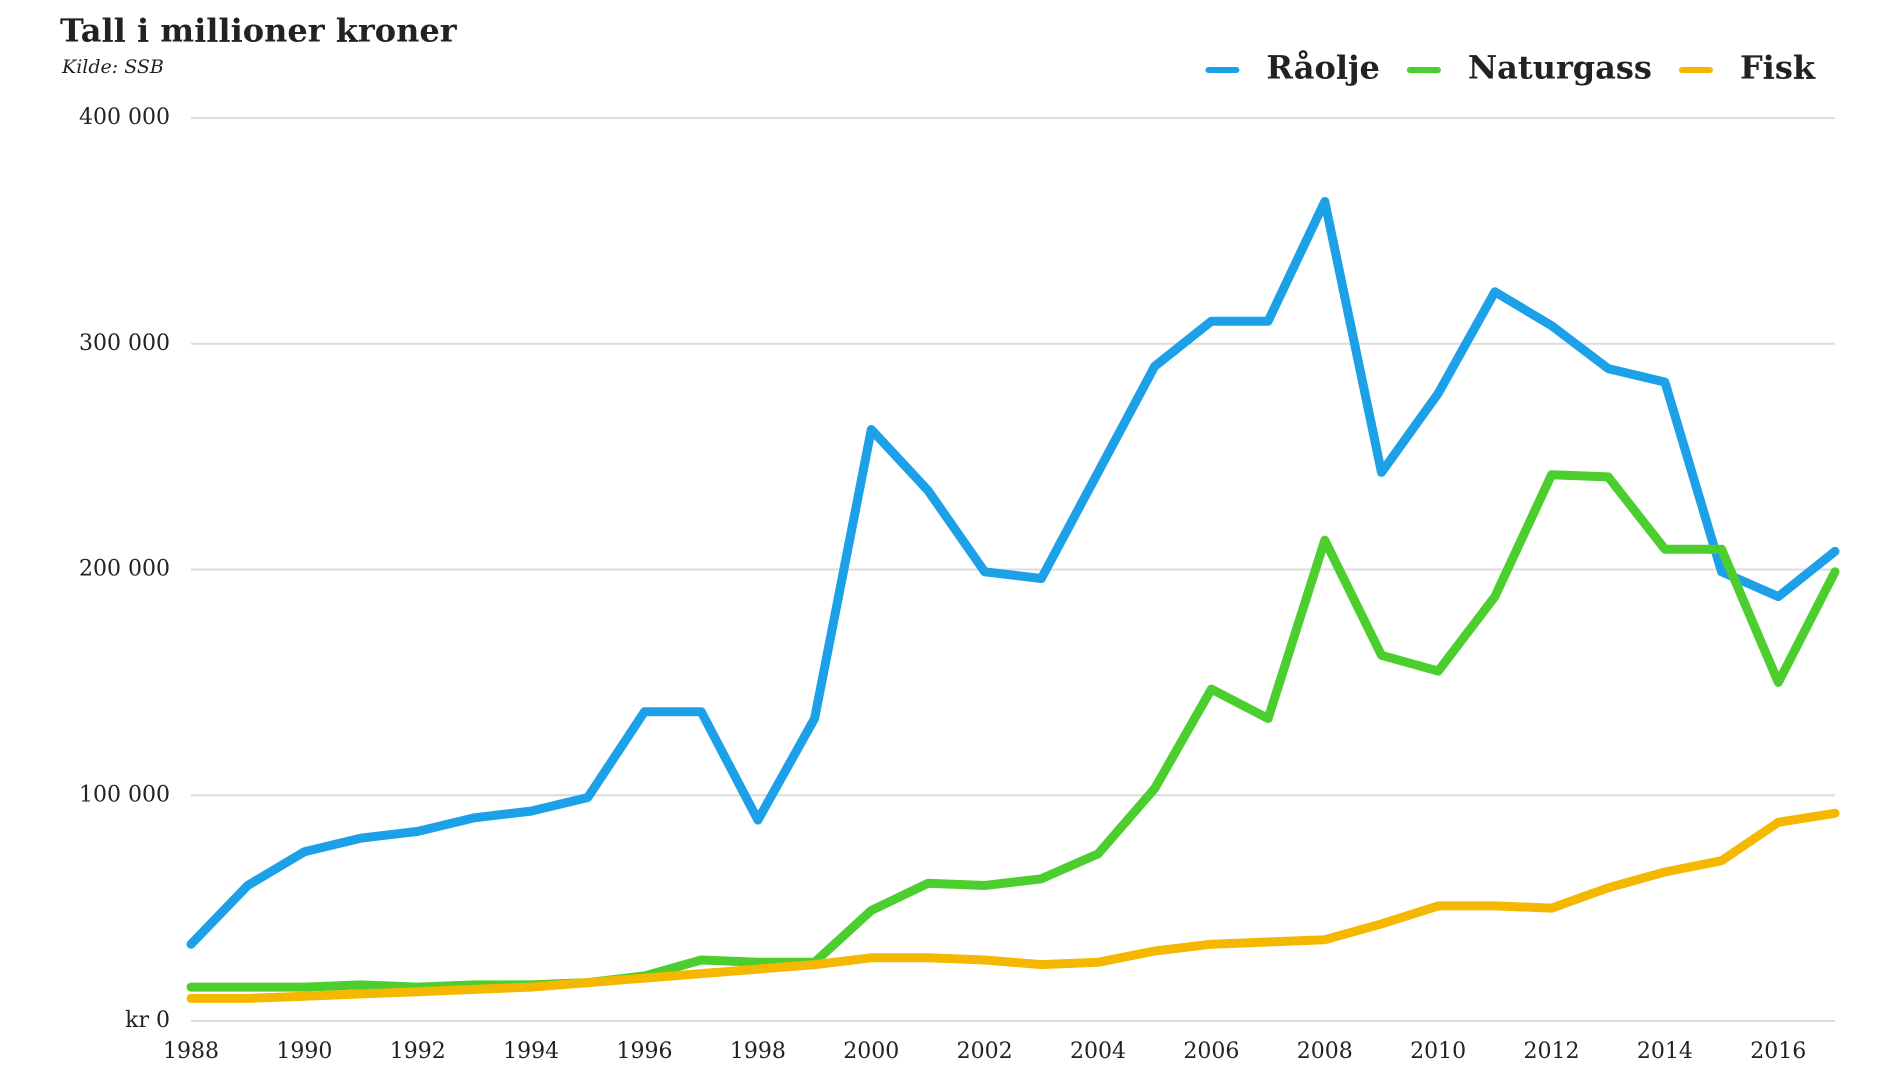  I want to click on x-tick-label: 2014, so click(1665, 1051).